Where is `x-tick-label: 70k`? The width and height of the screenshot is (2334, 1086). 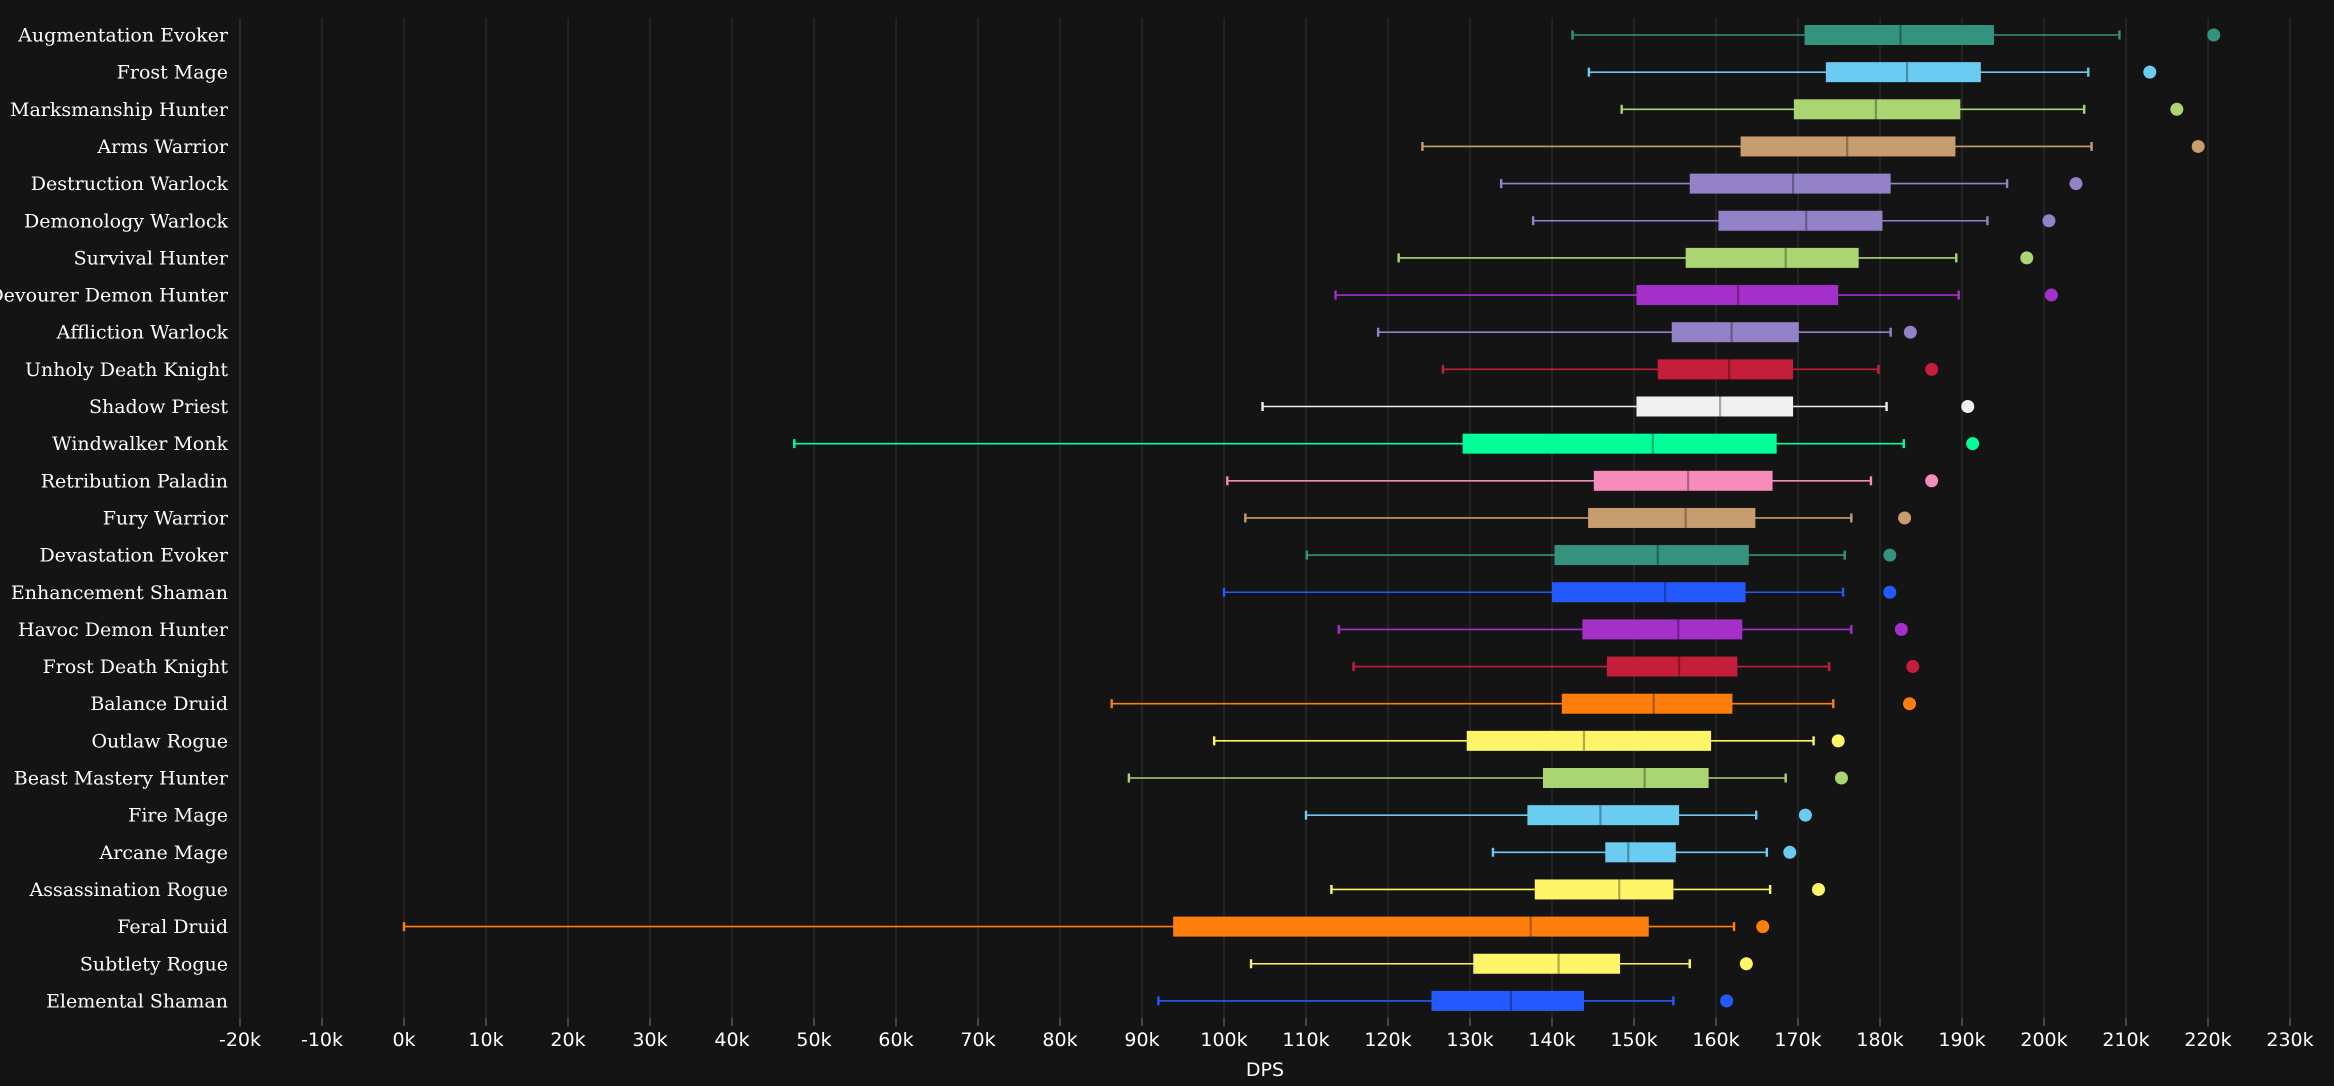
x-tick-label: 70k is located at coordinates (977, 1040).